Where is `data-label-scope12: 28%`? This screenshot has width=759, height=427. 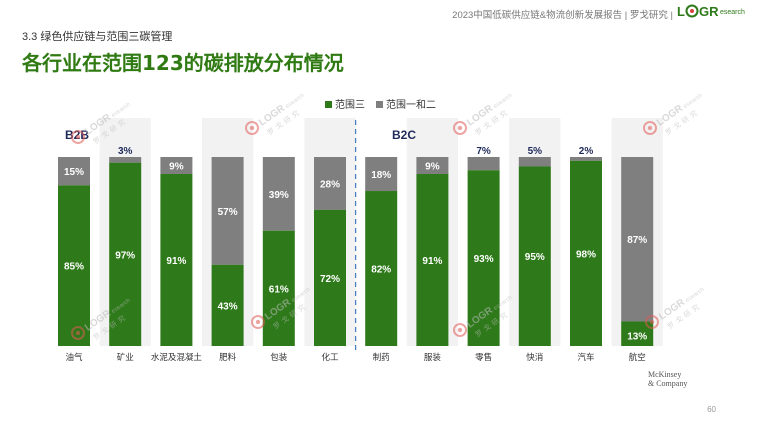
data-label-scope12: 28% is located at coordinates (330, 184).